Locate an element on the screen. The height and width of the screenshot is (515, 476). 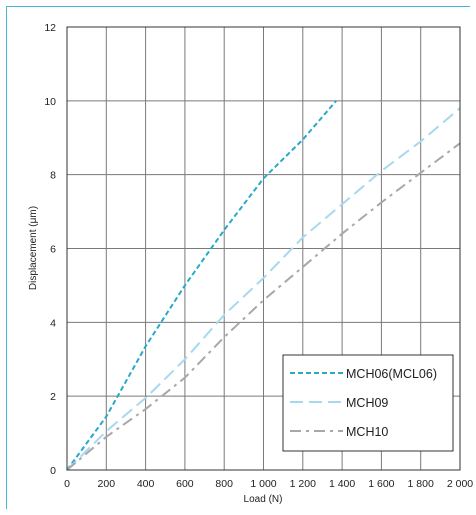
x-tick-label: 400 is located at coordinates (146, 484).